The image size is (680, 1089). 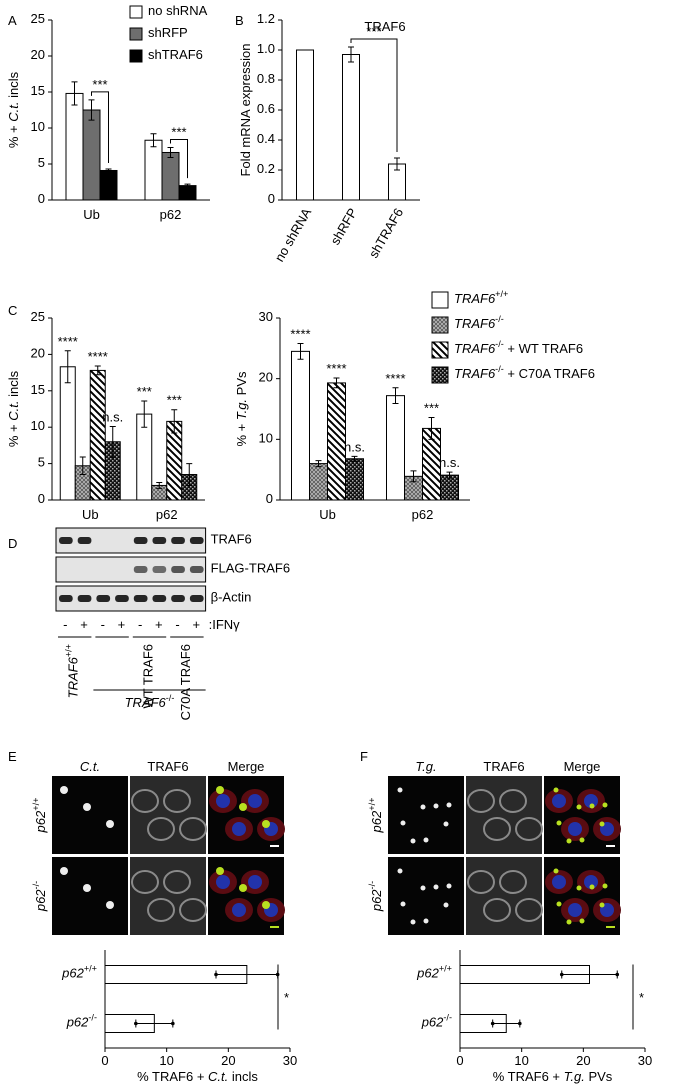 What do you see at coordinates (459, 1060) in the screenshot?
I see `x-tick-label: 0` at bounding box center [459, 1060].